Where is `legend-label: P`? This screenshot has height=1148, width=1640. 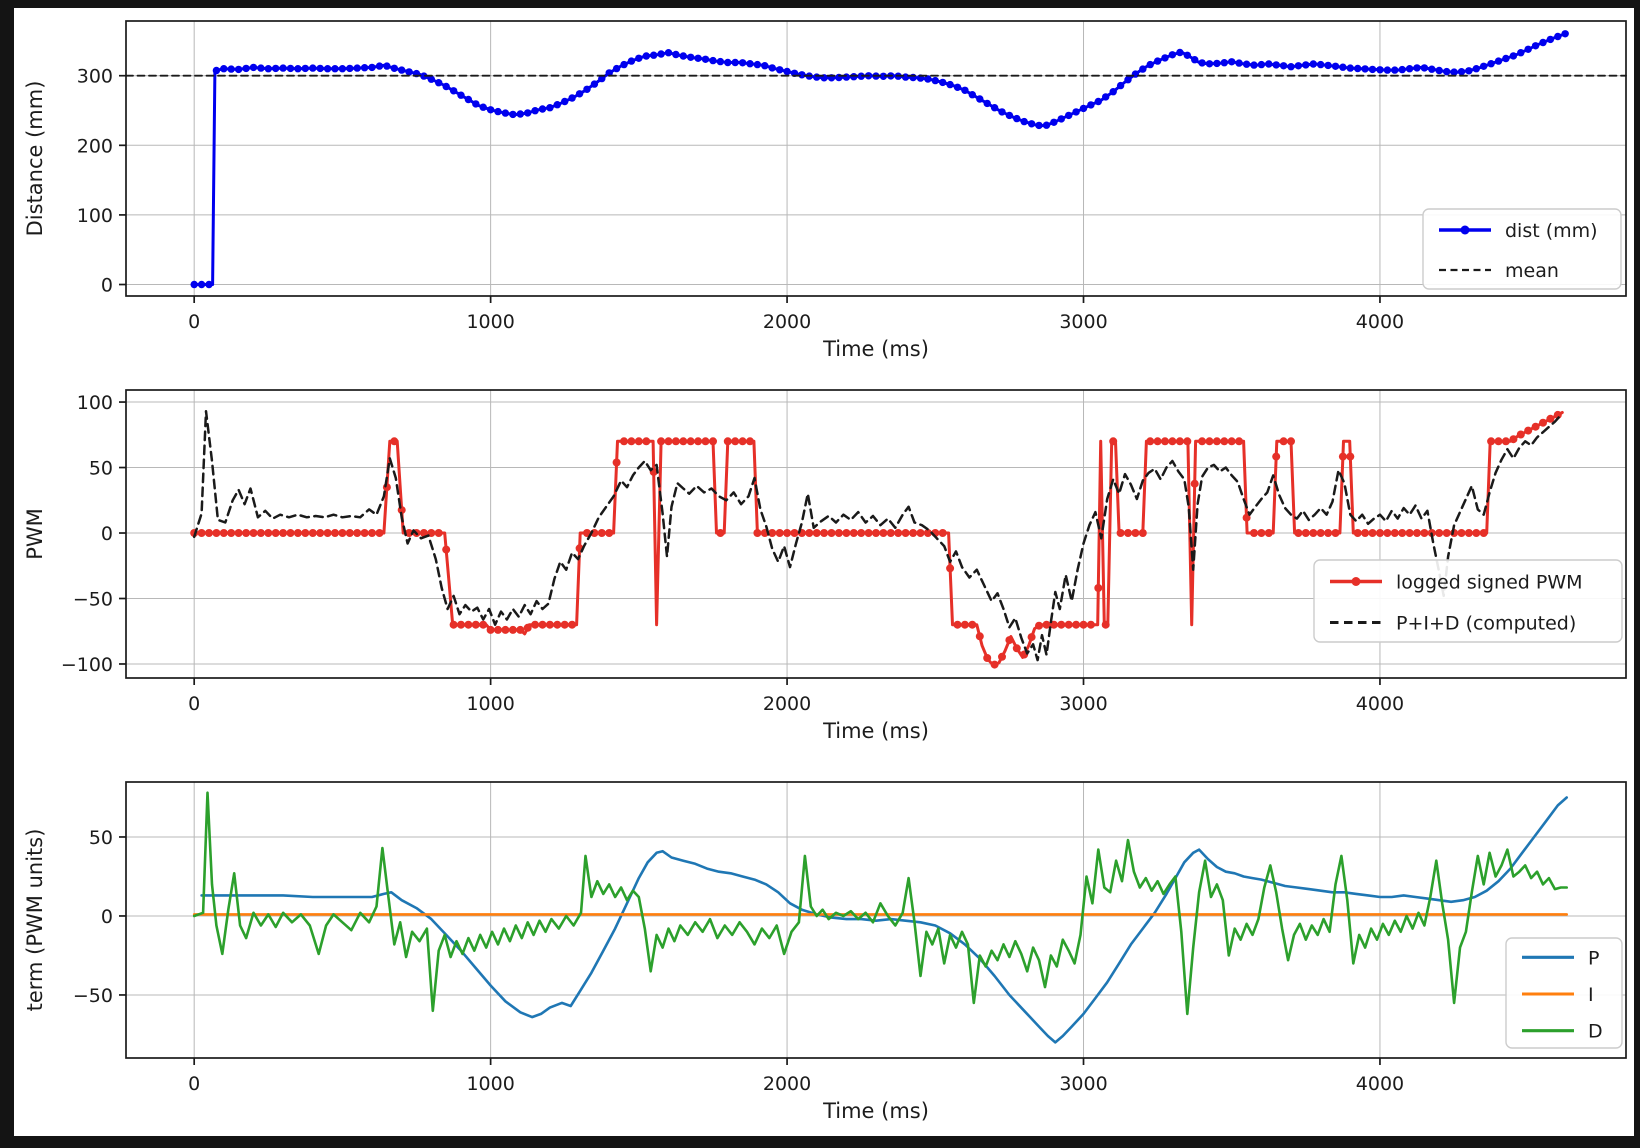
legend-label: P is located at coordinates (1593, 958).